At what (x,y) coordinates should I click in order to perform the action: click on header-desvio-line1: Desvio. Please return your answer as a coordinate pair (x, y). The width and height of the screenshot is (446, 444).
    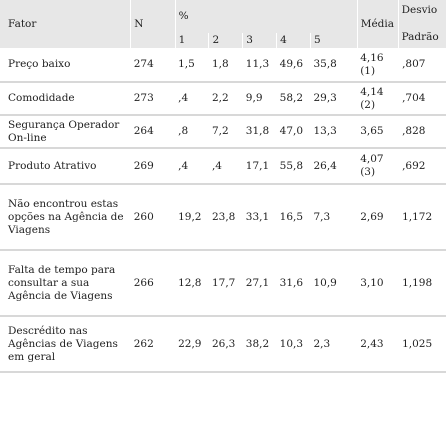
    Looking at the image, I should click on (419, 10).